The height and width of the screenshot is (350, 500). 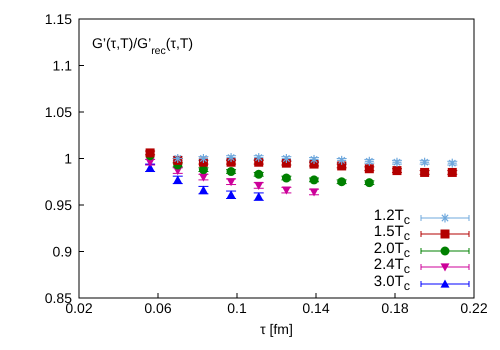 I want to click on x-tick-label: 0.06, so click(x=158, y=308).